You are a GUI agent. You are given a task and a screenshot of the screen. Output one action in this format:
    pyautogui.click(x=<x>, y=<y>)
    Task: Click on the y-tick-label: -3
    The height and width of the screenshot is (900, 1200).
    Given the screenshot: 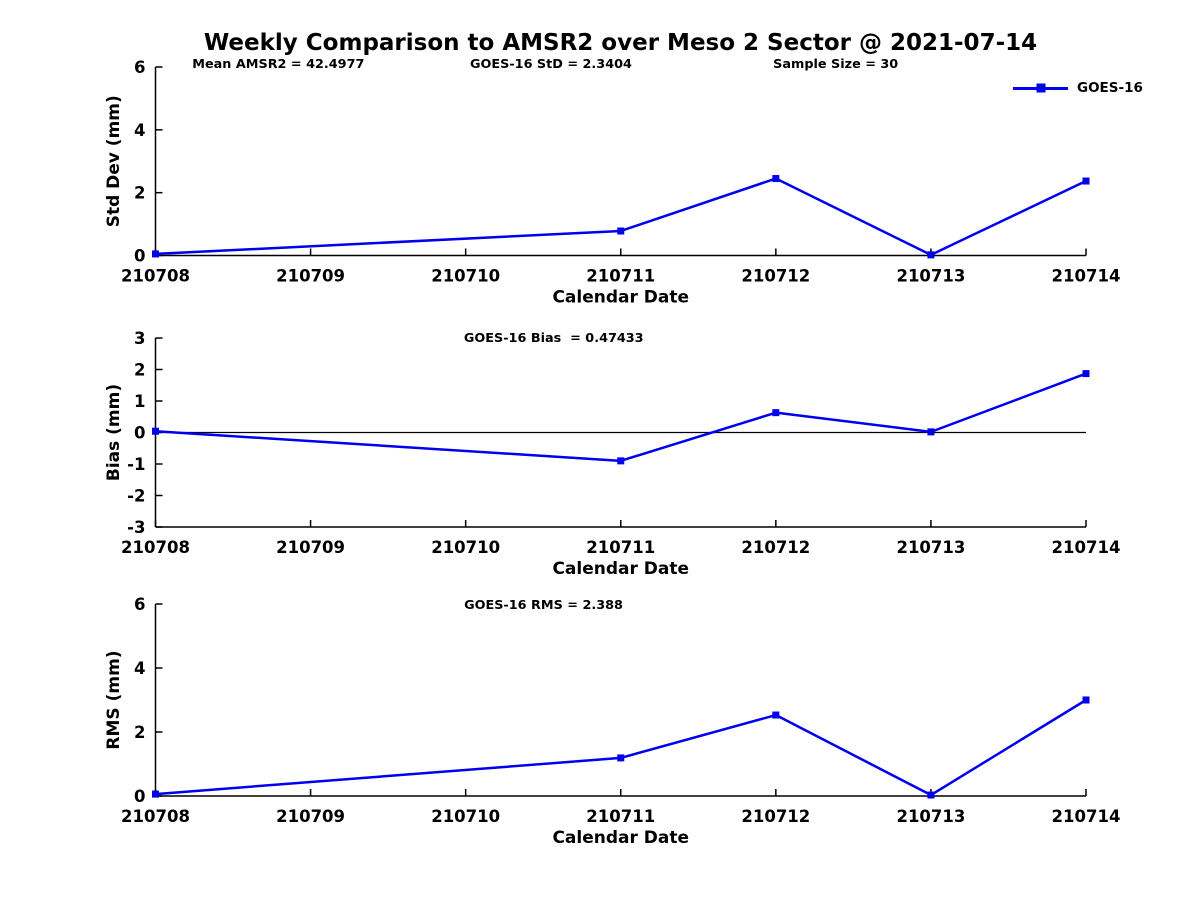 What is the action you would take?
    pyautogui.click(x=136, y=527)
    